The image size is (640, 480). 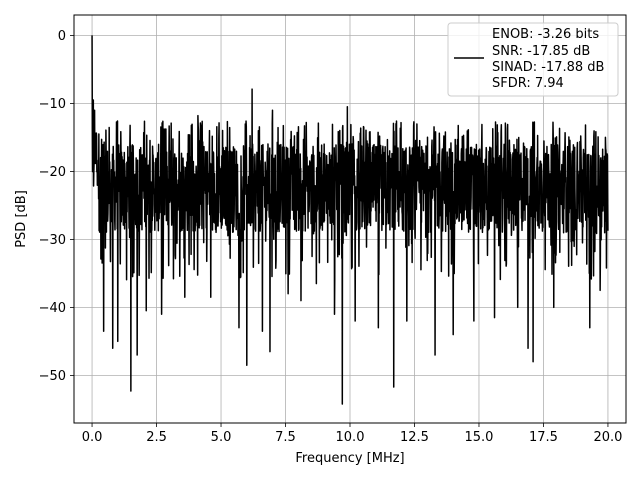 I want to click on legend-entry-snr: SNR: -17.85 dB, so click(x=541, y=51).